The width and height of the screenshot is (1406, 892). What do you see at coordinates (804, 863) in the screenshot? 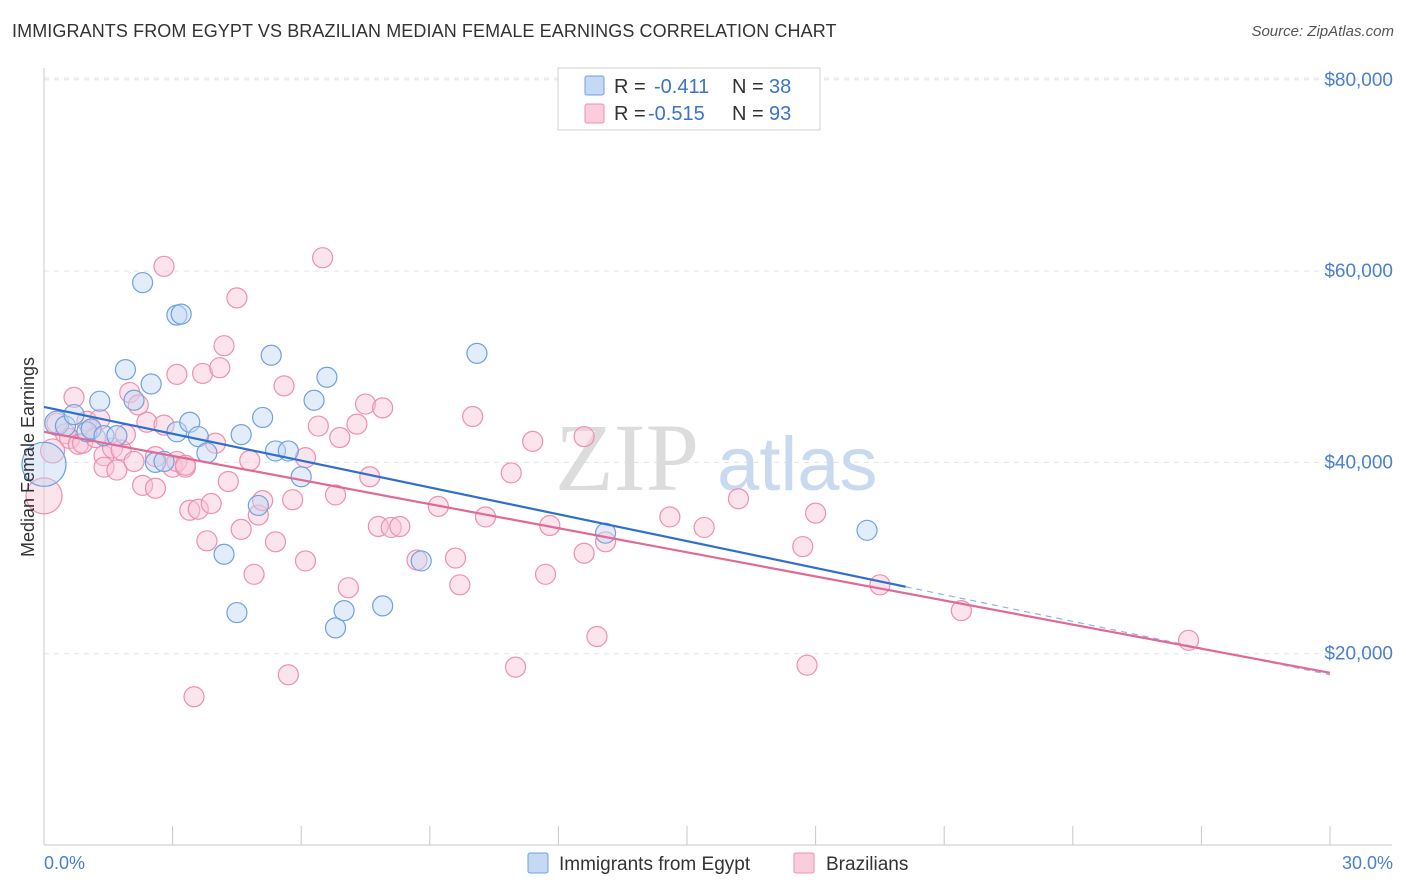
I see `bottom-legend-swatch-brazil` at bounding box center [804, 863].